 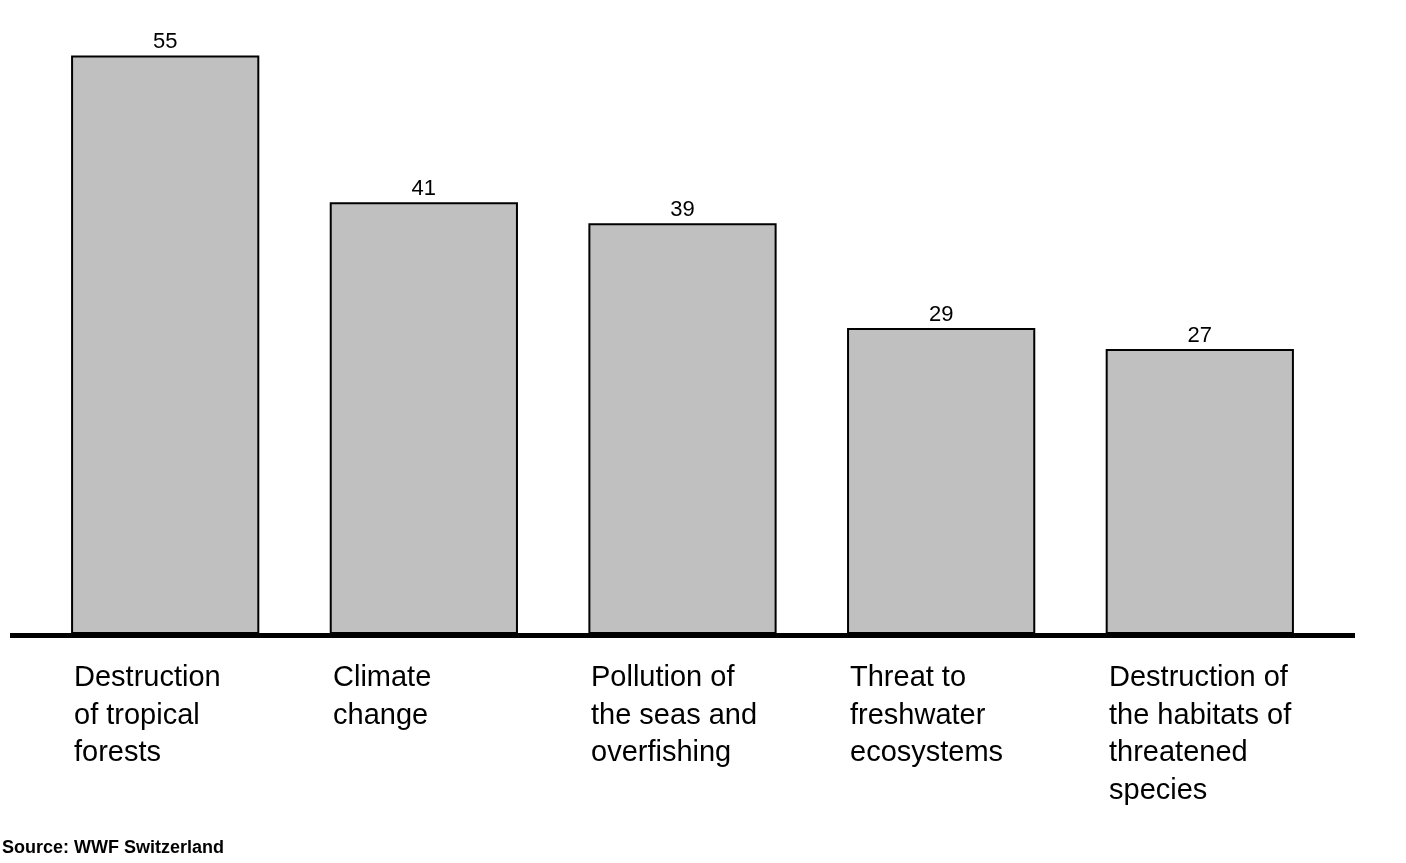 I want to click on x-tick-label: Threat to freshwater ecosystems, so click(x=927, y=714).